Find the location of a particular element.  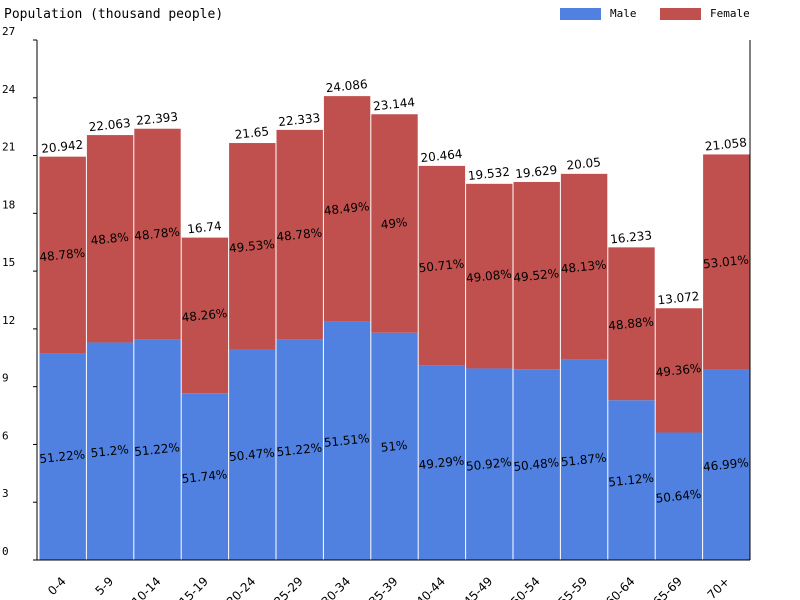

y-tick-label: 12 is located at coordinates (8, 320).